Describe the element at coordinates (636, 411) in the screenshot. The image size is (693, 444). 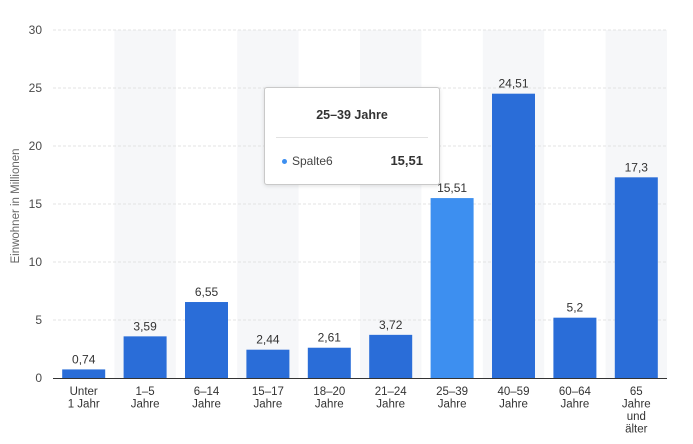
I see `category-label: 65 Jahre und älter` at that location.